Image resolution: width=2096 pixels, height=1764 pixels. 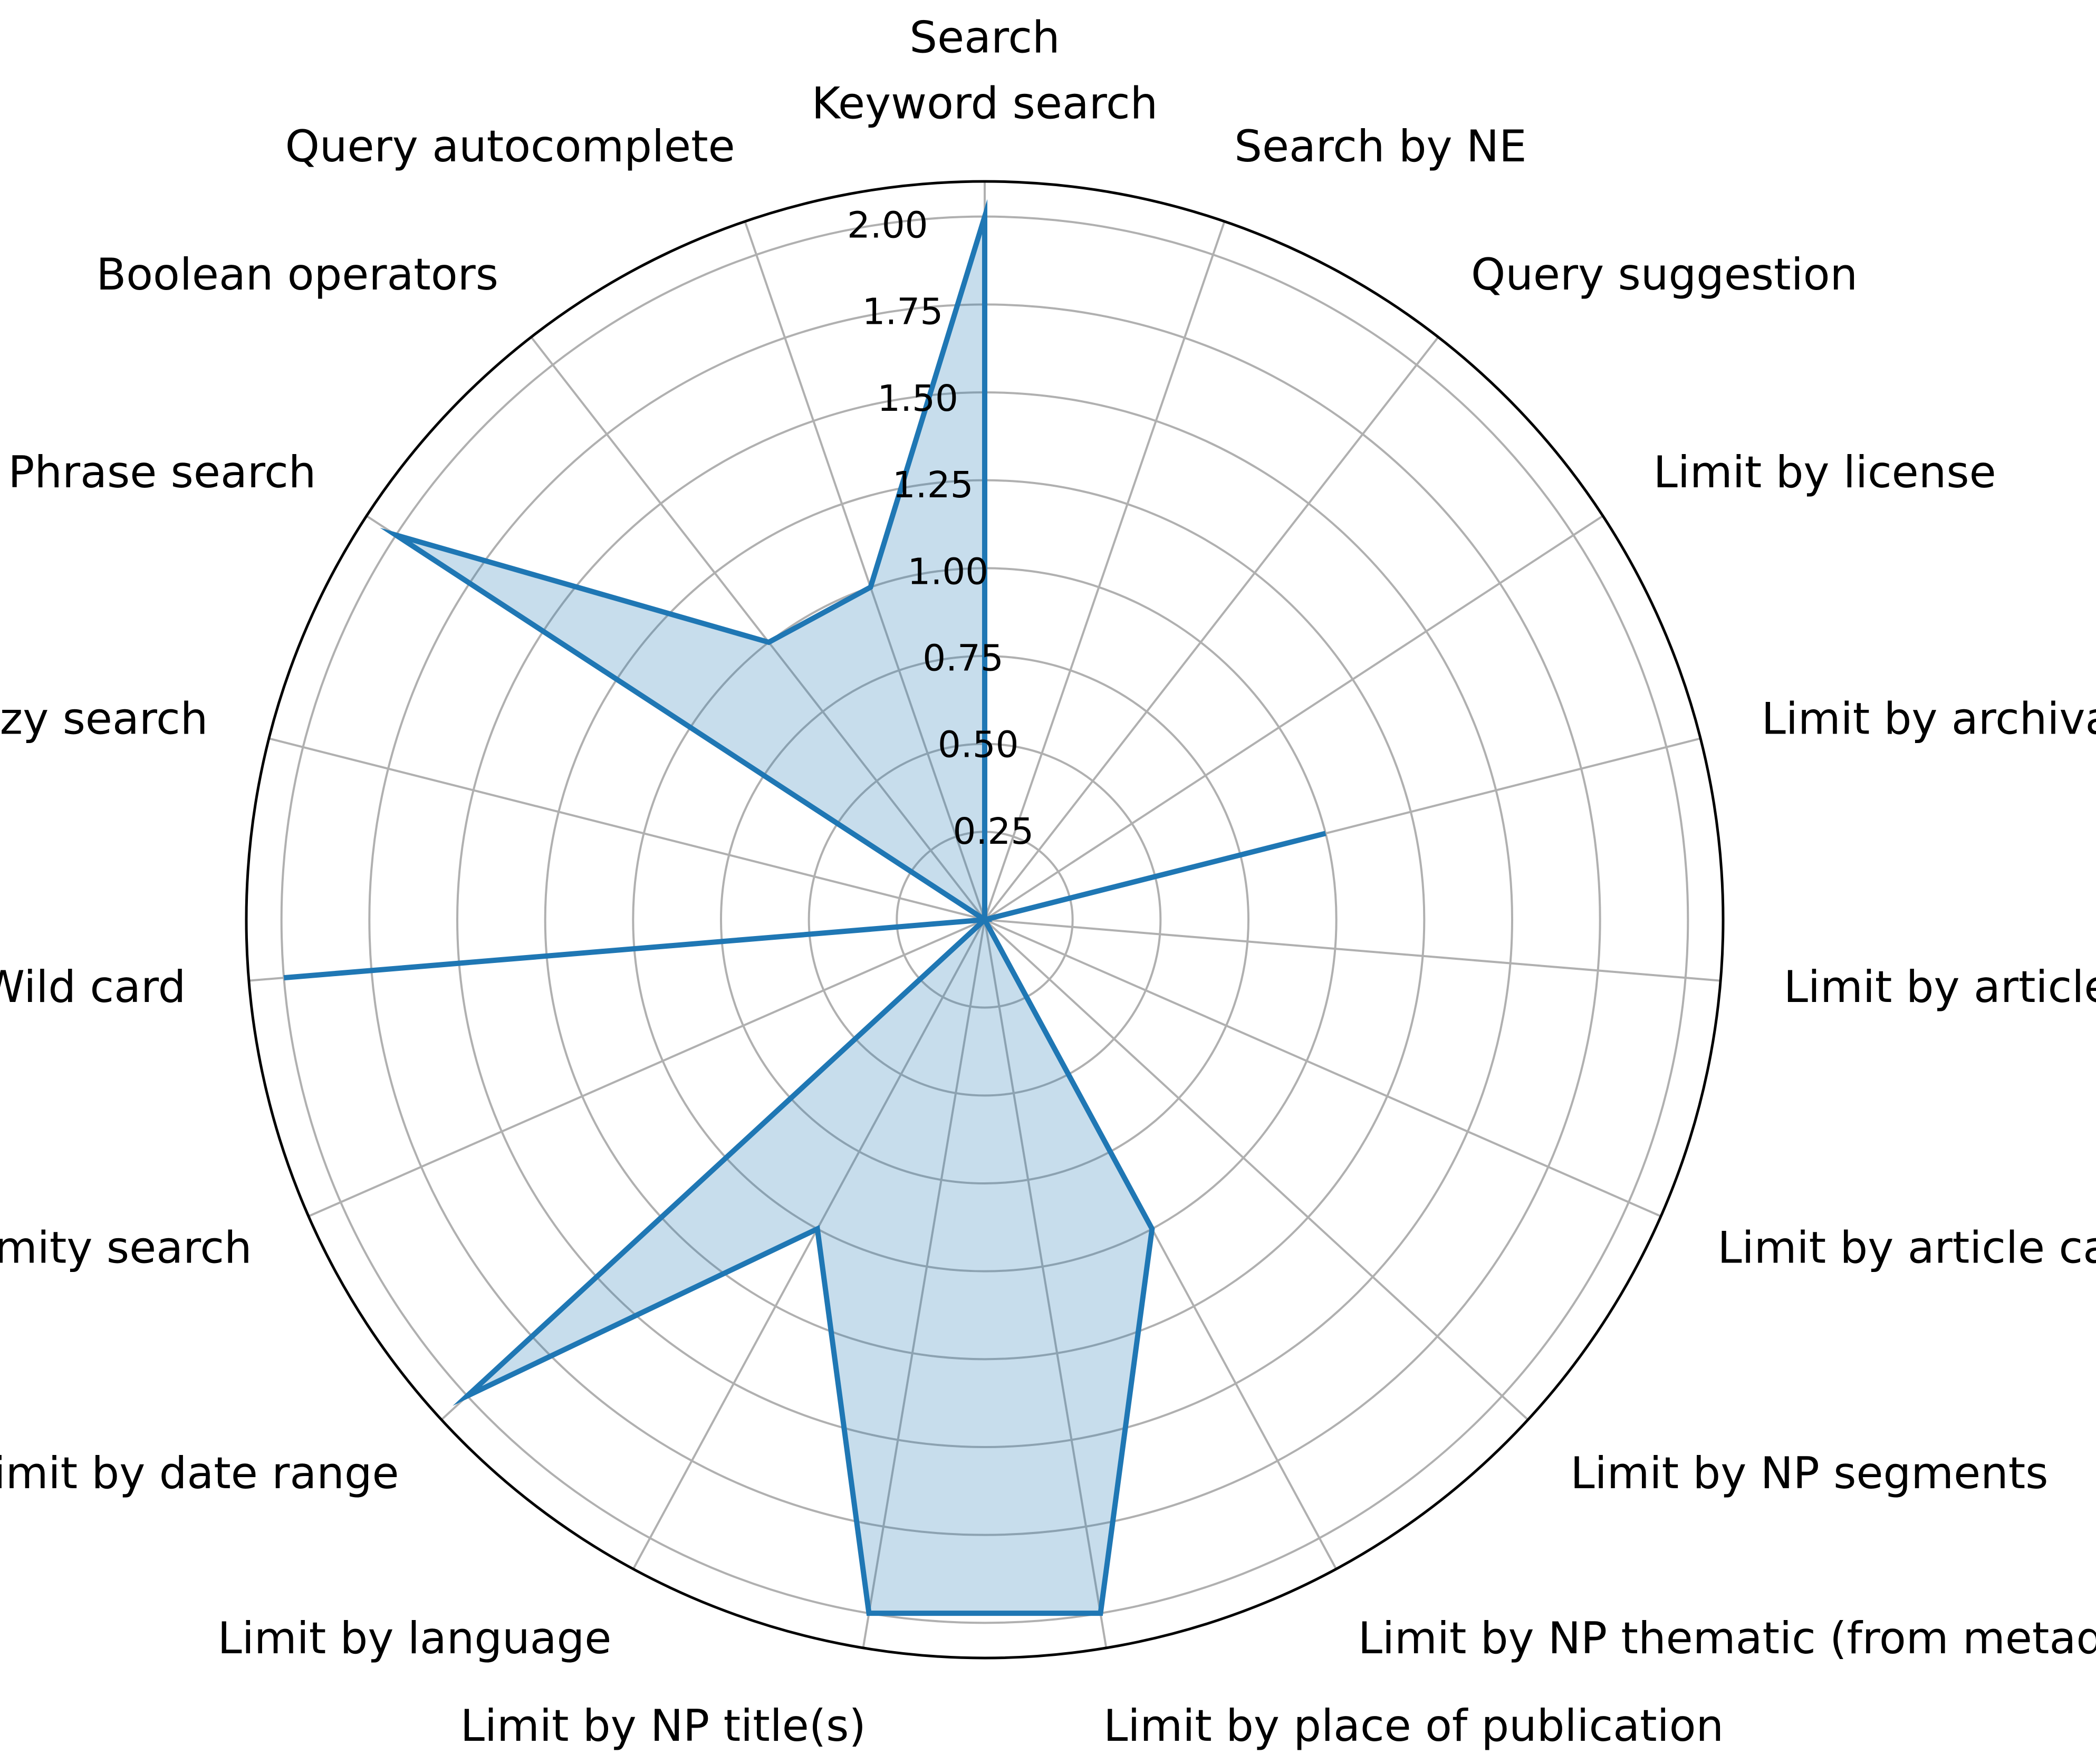 I want to click on category-label-line: Limit by archival holder, so click(x=1929, y=719).